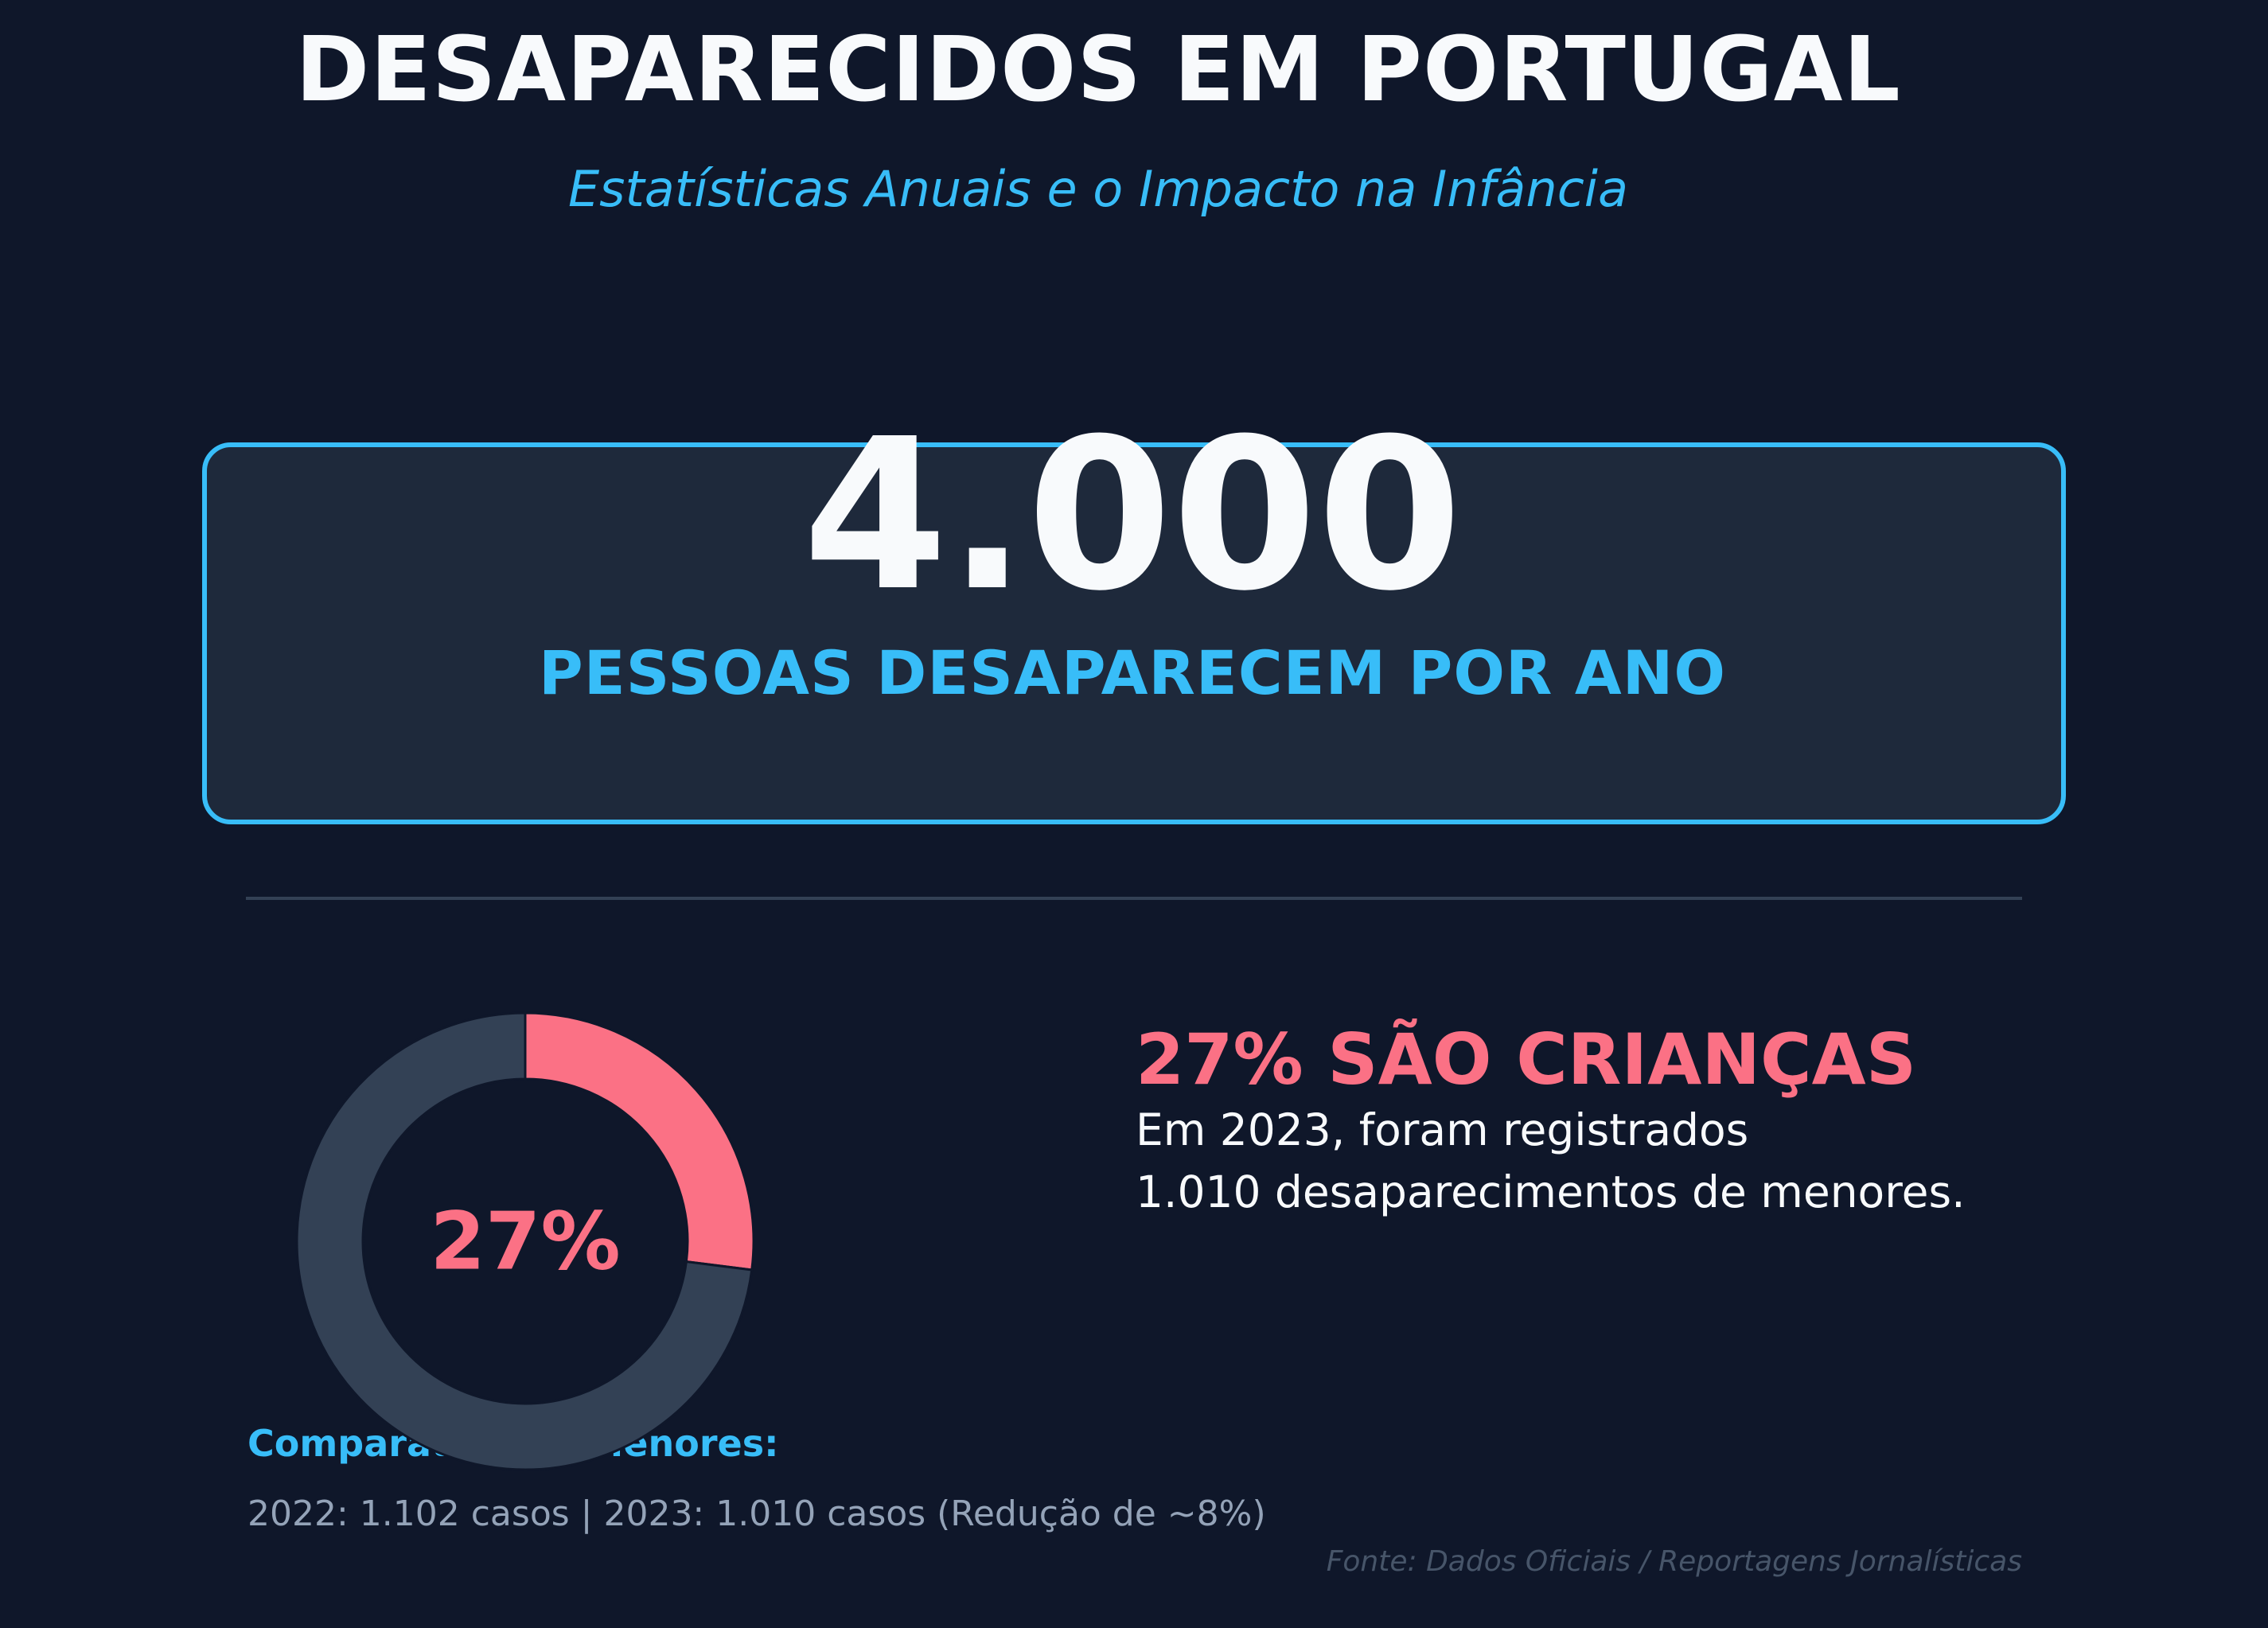  What do you see at coordinates (1132, 515) in the screenshot?
I see `highlight-number: 4.000` at bounding box center [1132, 515].